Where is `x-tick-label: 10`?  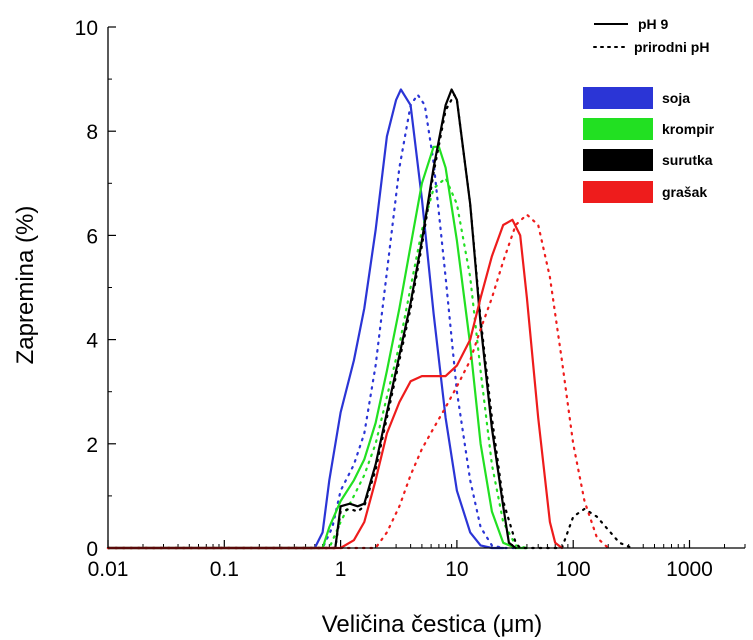
x-tick-label: 10 is located at coordinates (456, 569).